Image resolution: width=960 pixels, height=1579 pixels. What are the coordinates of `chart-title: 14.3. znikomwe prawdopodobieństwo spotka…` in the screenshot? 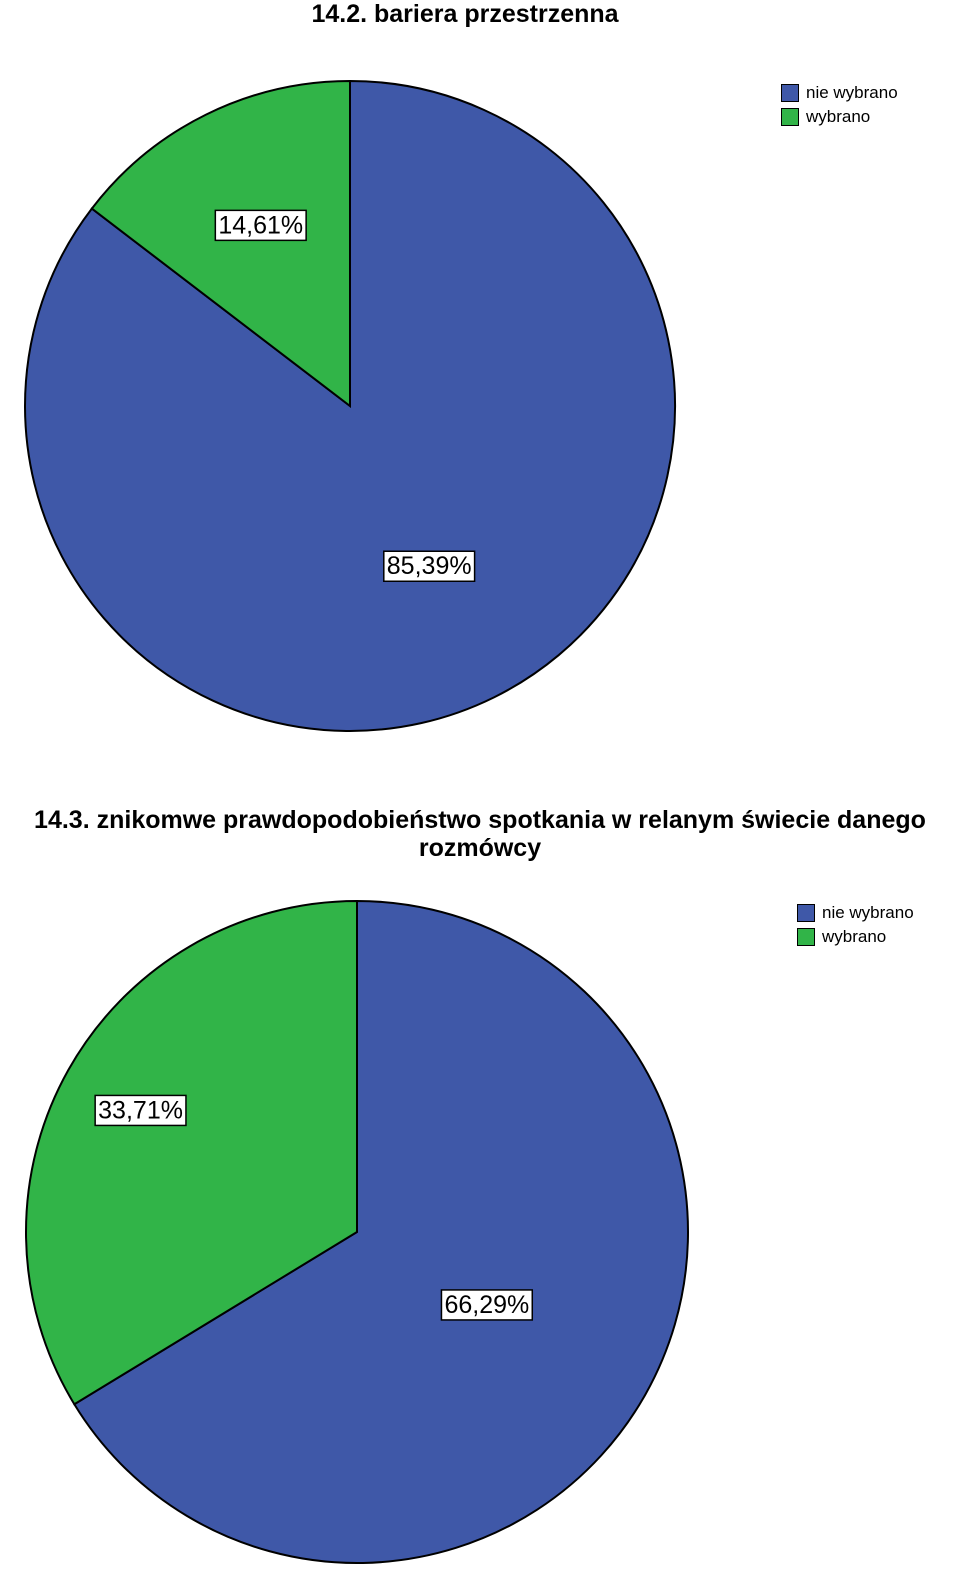 It's located at (480, 834).